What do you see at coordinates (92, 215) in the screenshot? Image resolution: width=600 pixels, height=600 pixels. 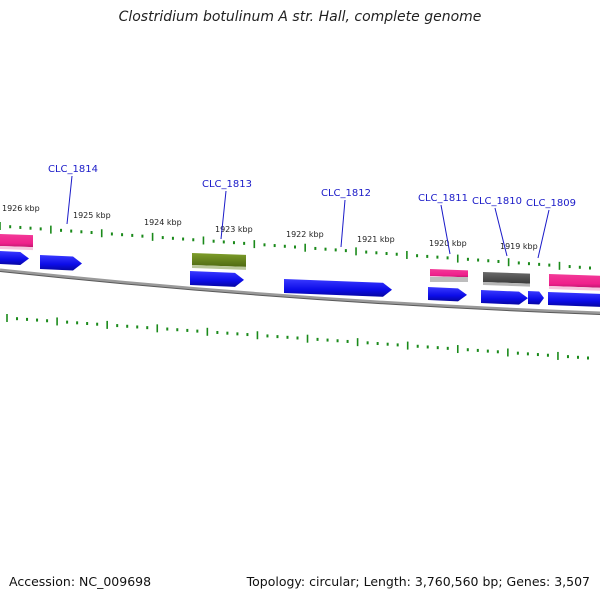 I see `kbp-tick-label: 1925 kbp` at bounding box center [92, 215].